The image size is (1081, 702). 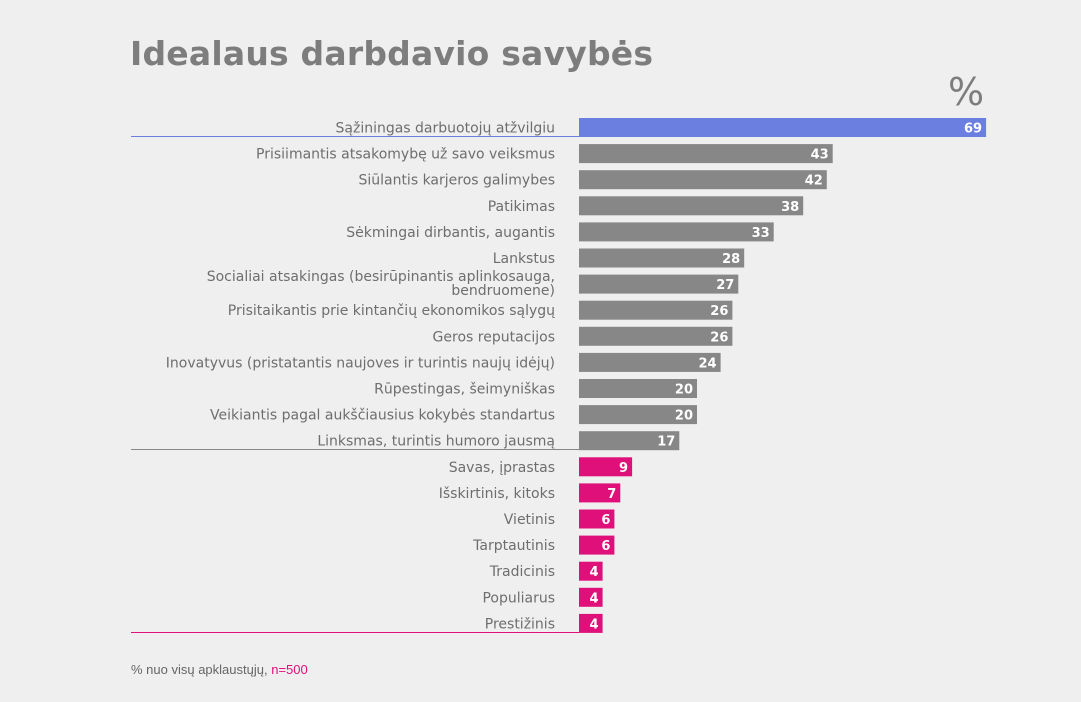 What do you see at coordinates (623, 468) in the screenshot?
I see `bar-value-label: 9` at bounding box center [623, 468].